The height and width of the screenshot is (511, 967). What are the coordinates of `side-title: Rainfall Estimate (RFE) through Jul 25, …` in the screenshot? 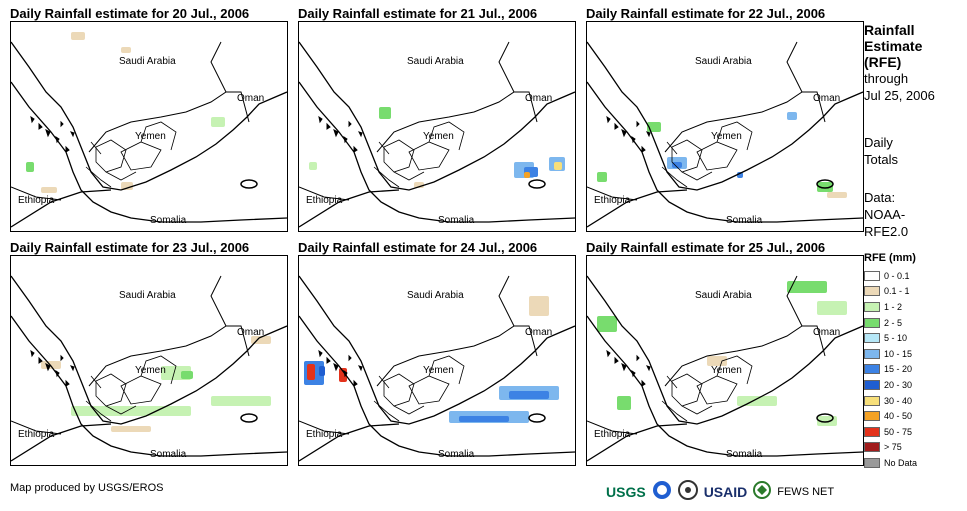 It's located at (899, 63).